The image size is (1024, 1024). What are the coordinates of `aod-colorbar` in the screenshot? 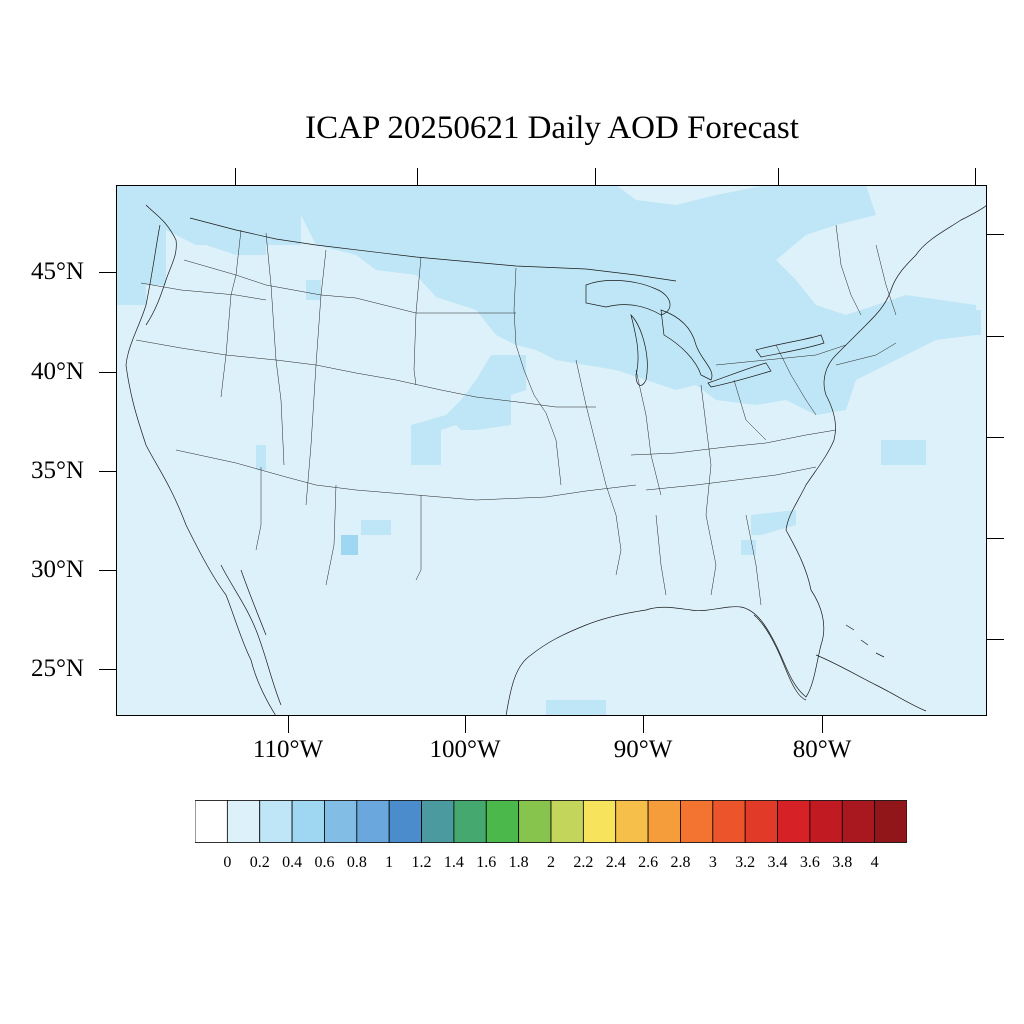 It's located at (551, 821).